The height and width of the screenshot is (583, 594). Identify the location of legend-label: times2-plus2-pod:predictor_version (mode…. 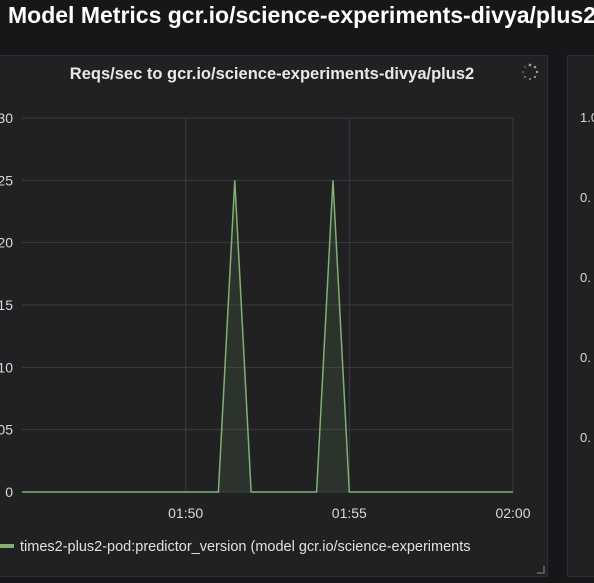
(245, 547).